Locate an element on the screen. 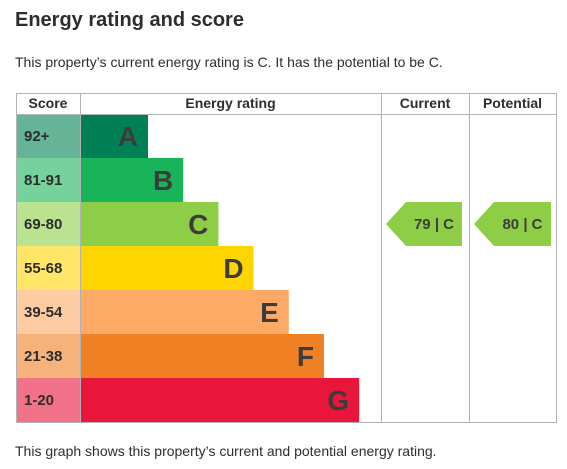 The width and height of the screenshot is (567, 469). score-cell-d is located at coordinates (48, 268).